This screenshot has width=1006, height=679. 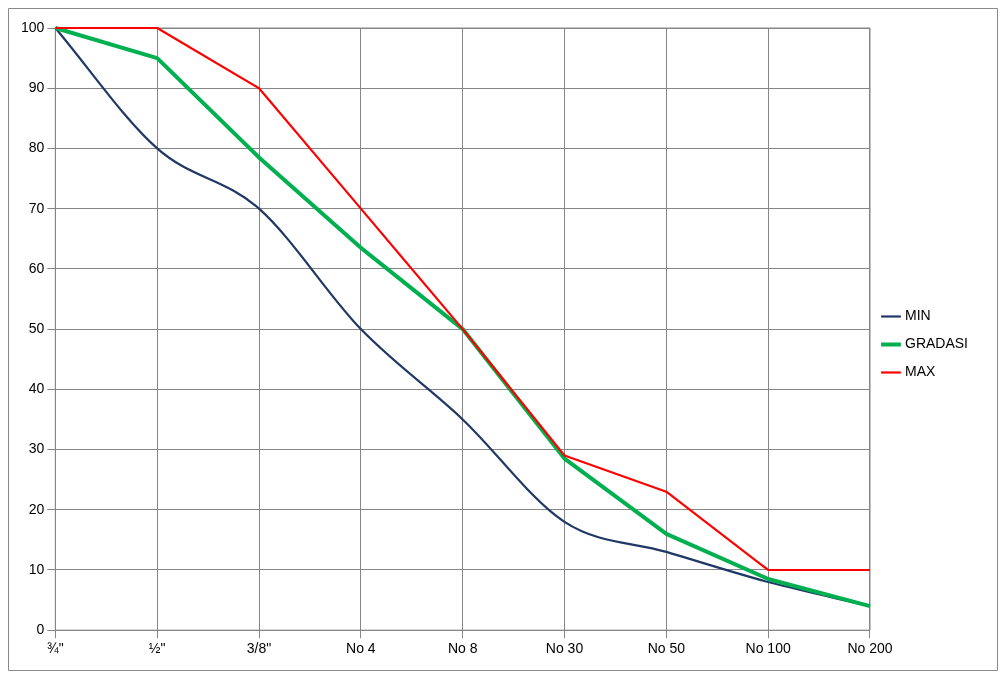 I want to click on y-tick-label: 20, so click(x=36, y=508).